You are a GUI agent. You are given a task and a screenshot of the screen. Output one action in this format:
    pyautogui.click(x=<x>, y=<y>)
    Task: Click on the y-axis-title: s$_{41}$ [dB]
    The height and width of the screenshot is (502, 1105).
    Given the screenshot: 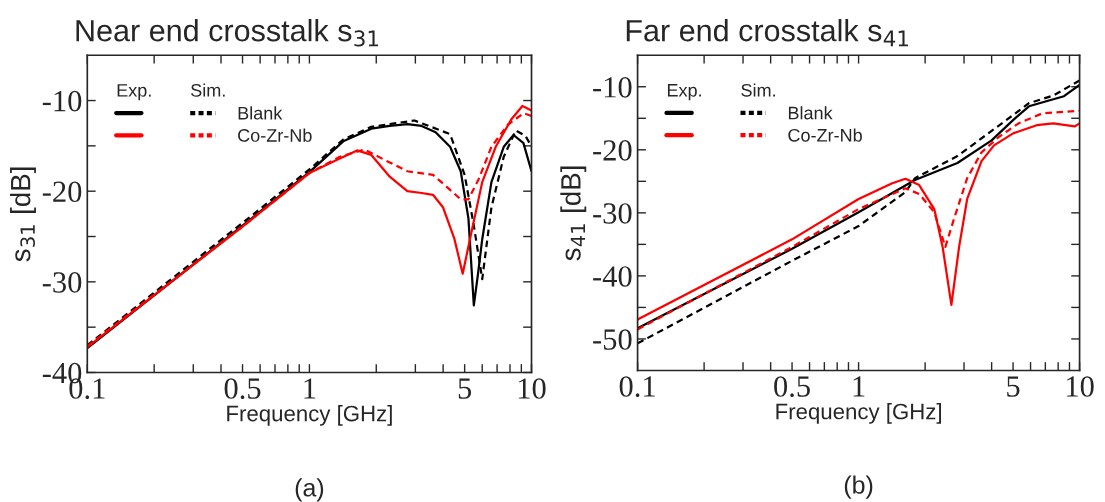 What is the action you would take?
    pyautogui.click(x=573, y=213)
    